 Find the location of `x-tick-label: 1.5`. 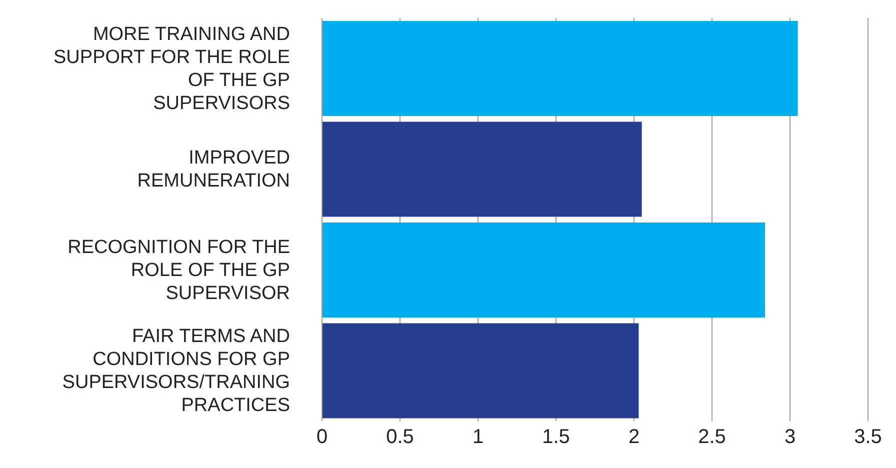

x-tick-label: 1.5 is located at coordinates (556, 437).